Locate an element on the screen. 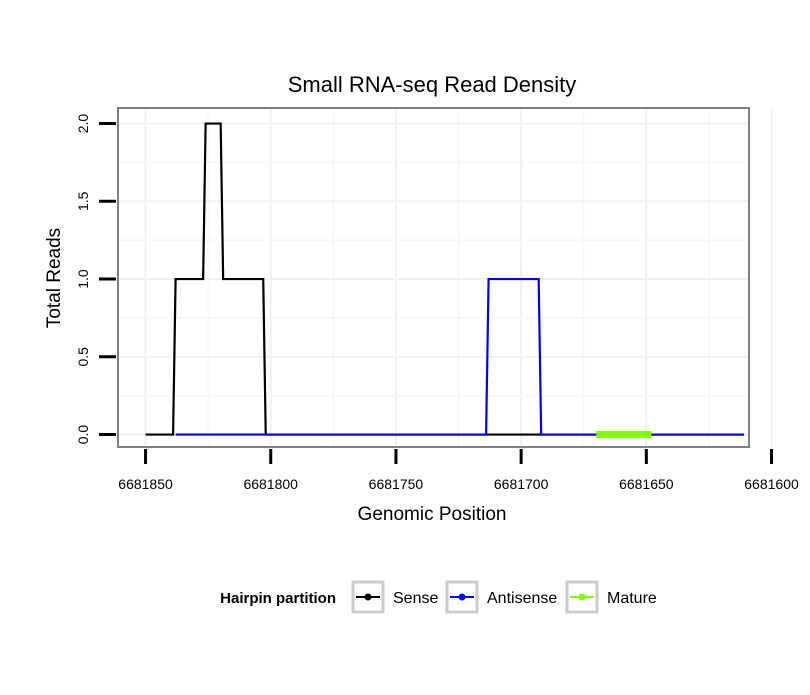 This screenshot has width=810, height=695. x-axis-title: Genomic Position is located at coordinates (432, 514).